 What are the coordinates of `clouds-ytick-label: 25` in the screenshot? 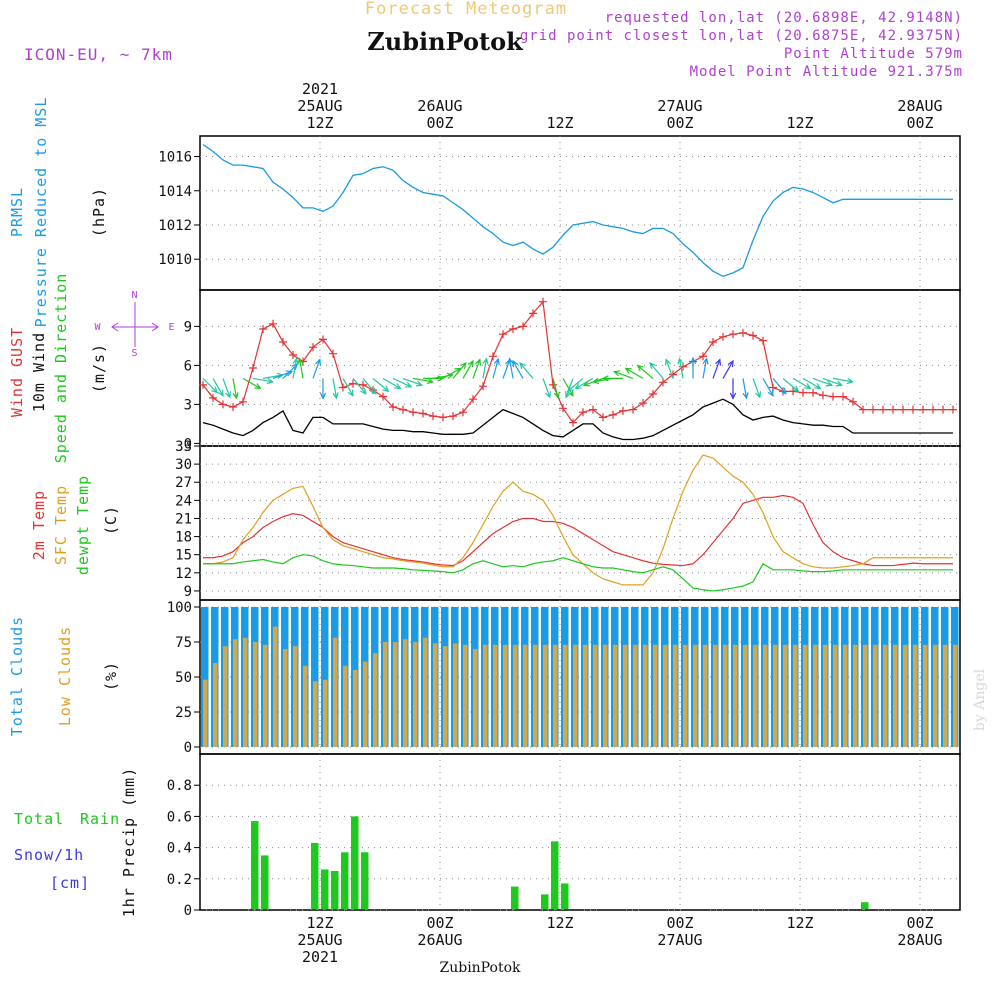 It's located at (183, 713).